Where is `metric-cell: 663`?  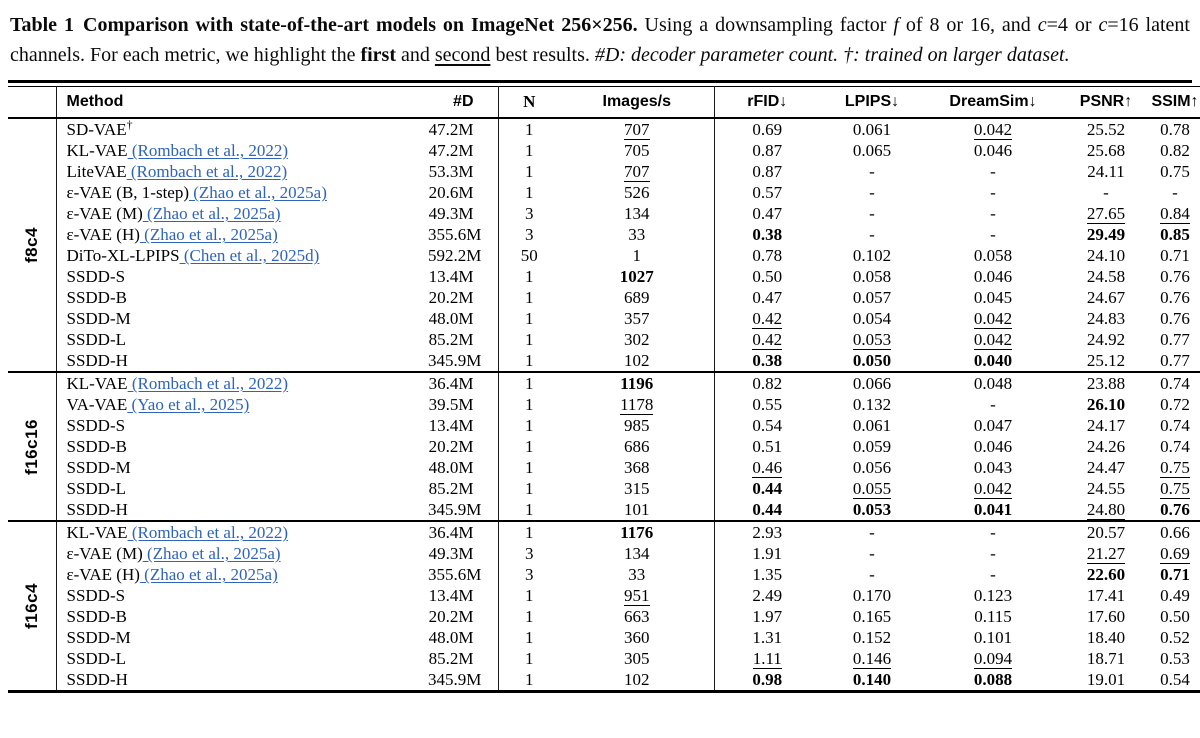 metric-cell: 663 is located at coordinates (637, 616).